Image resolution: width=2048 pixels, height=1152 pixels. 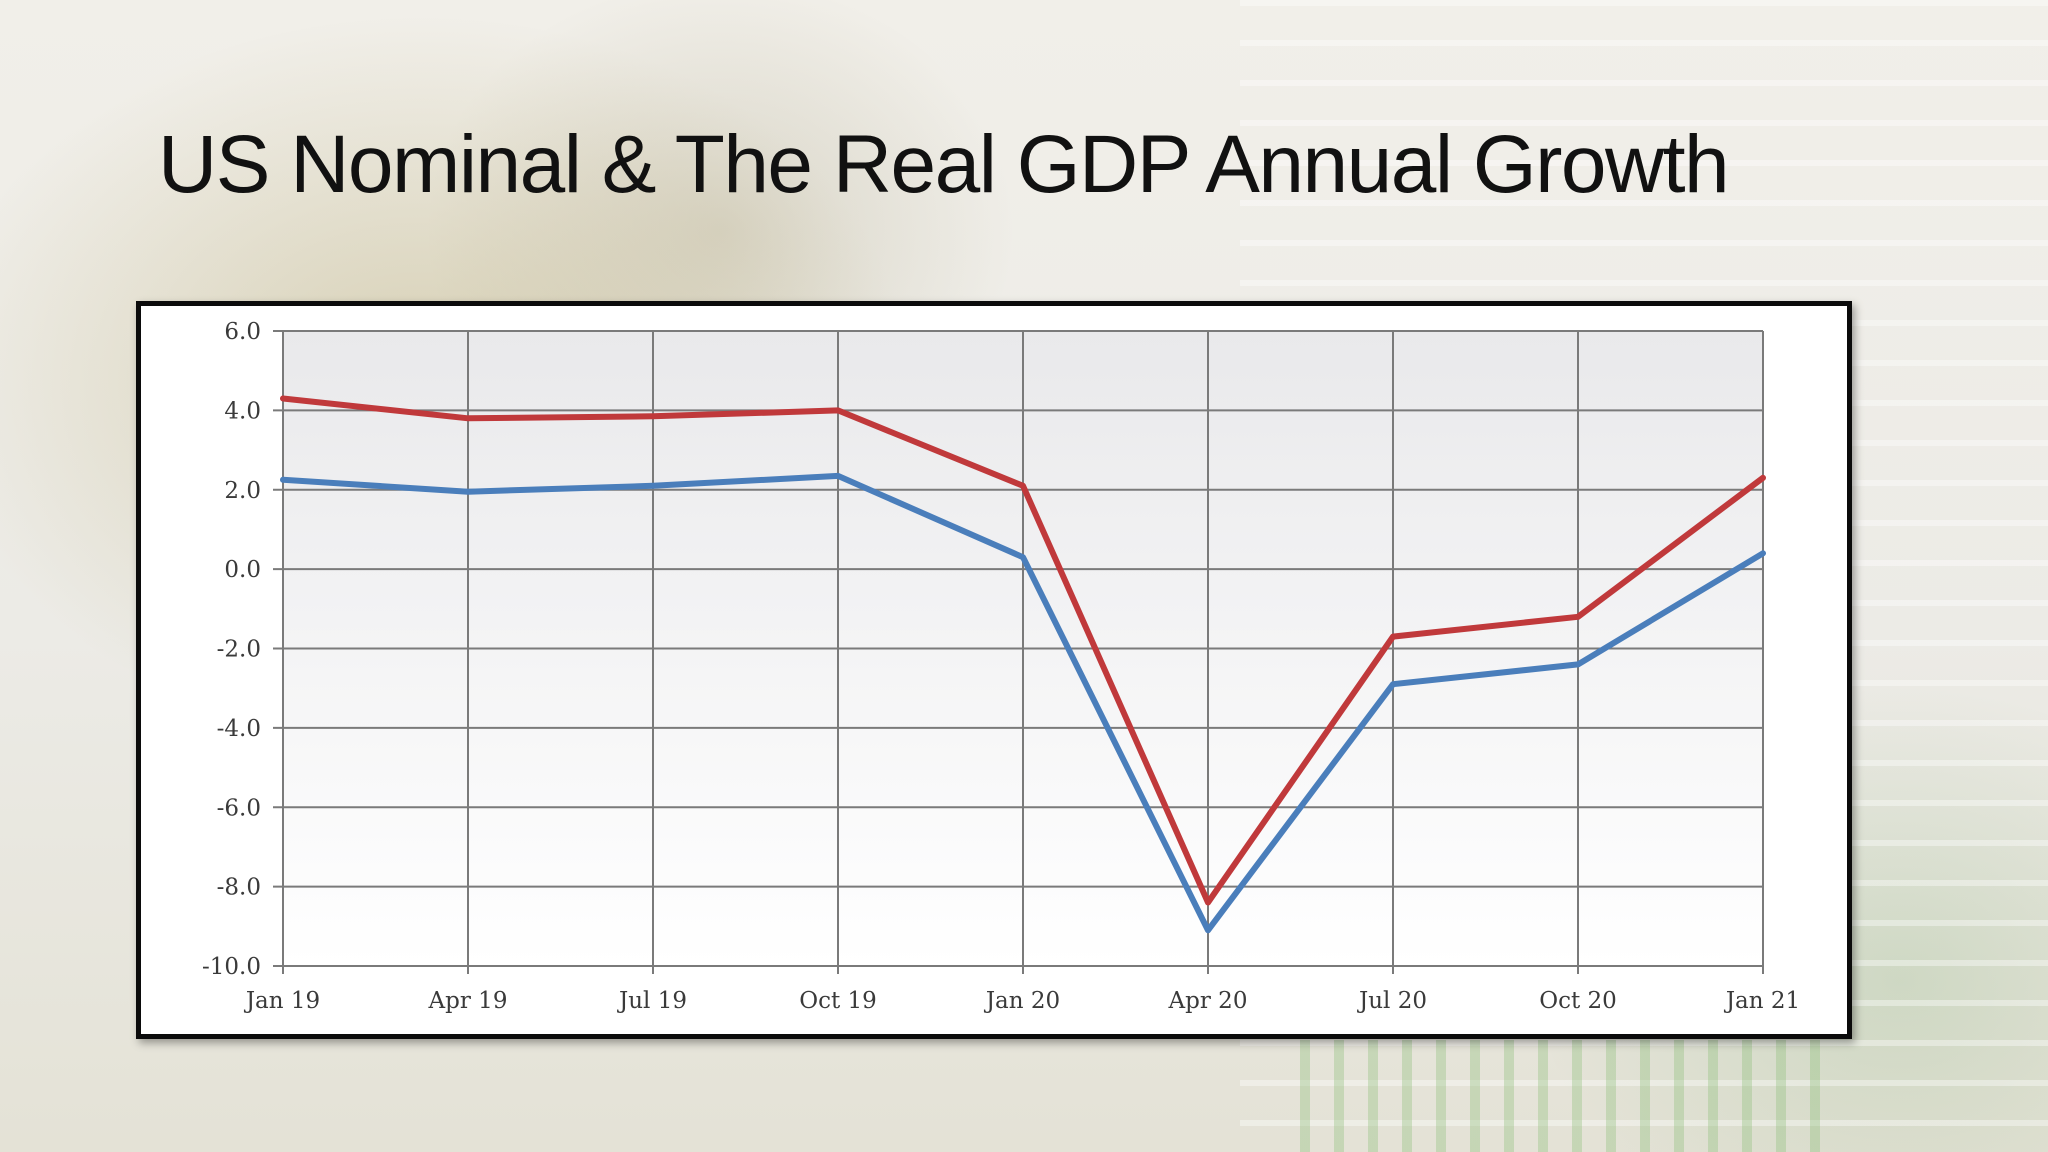 What do you see at coordinates (1560, 1096) in the screenshot?
I see `background-stripe-texture` at bounding box center [1560, 1096].